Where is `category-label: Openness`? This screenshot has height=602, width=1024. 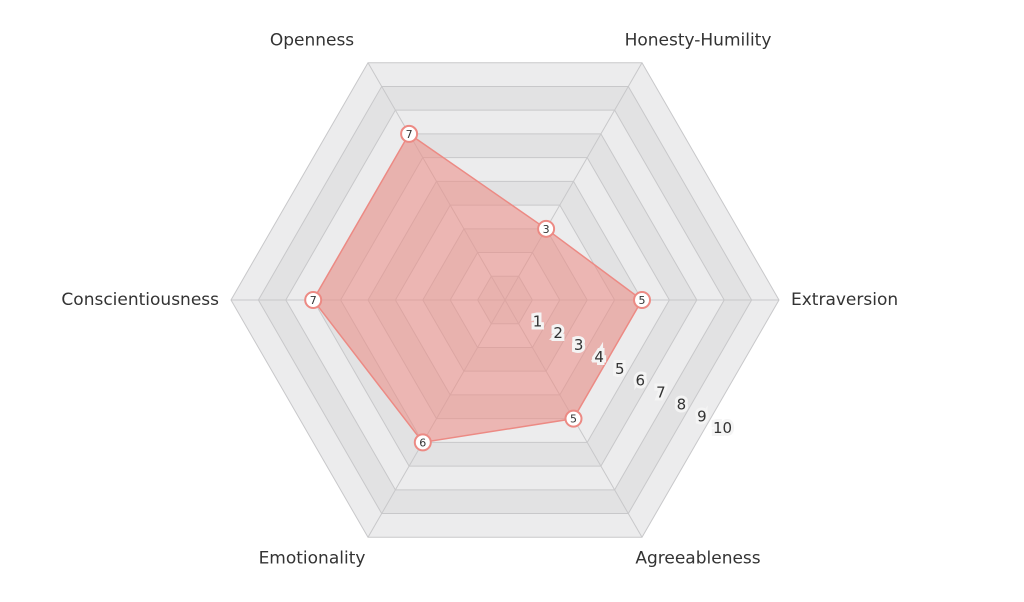 category-label: Openness is located at coordinates (312, 41).